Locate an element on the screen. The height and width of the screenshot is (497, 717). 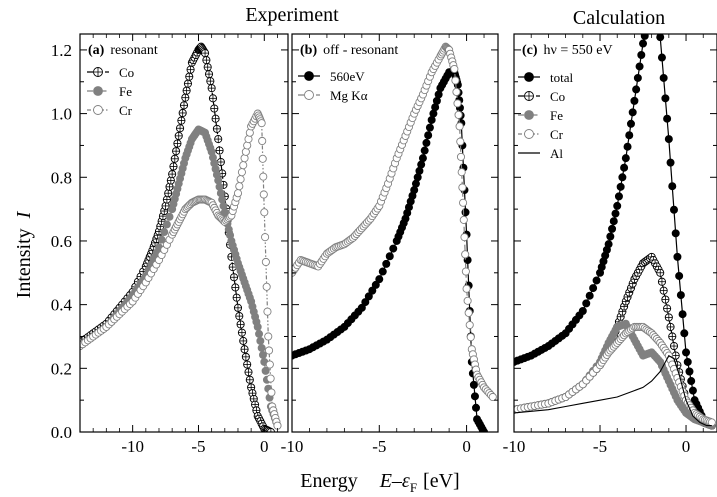
x-axis-symbol: E is located at coordinates (385, 481).